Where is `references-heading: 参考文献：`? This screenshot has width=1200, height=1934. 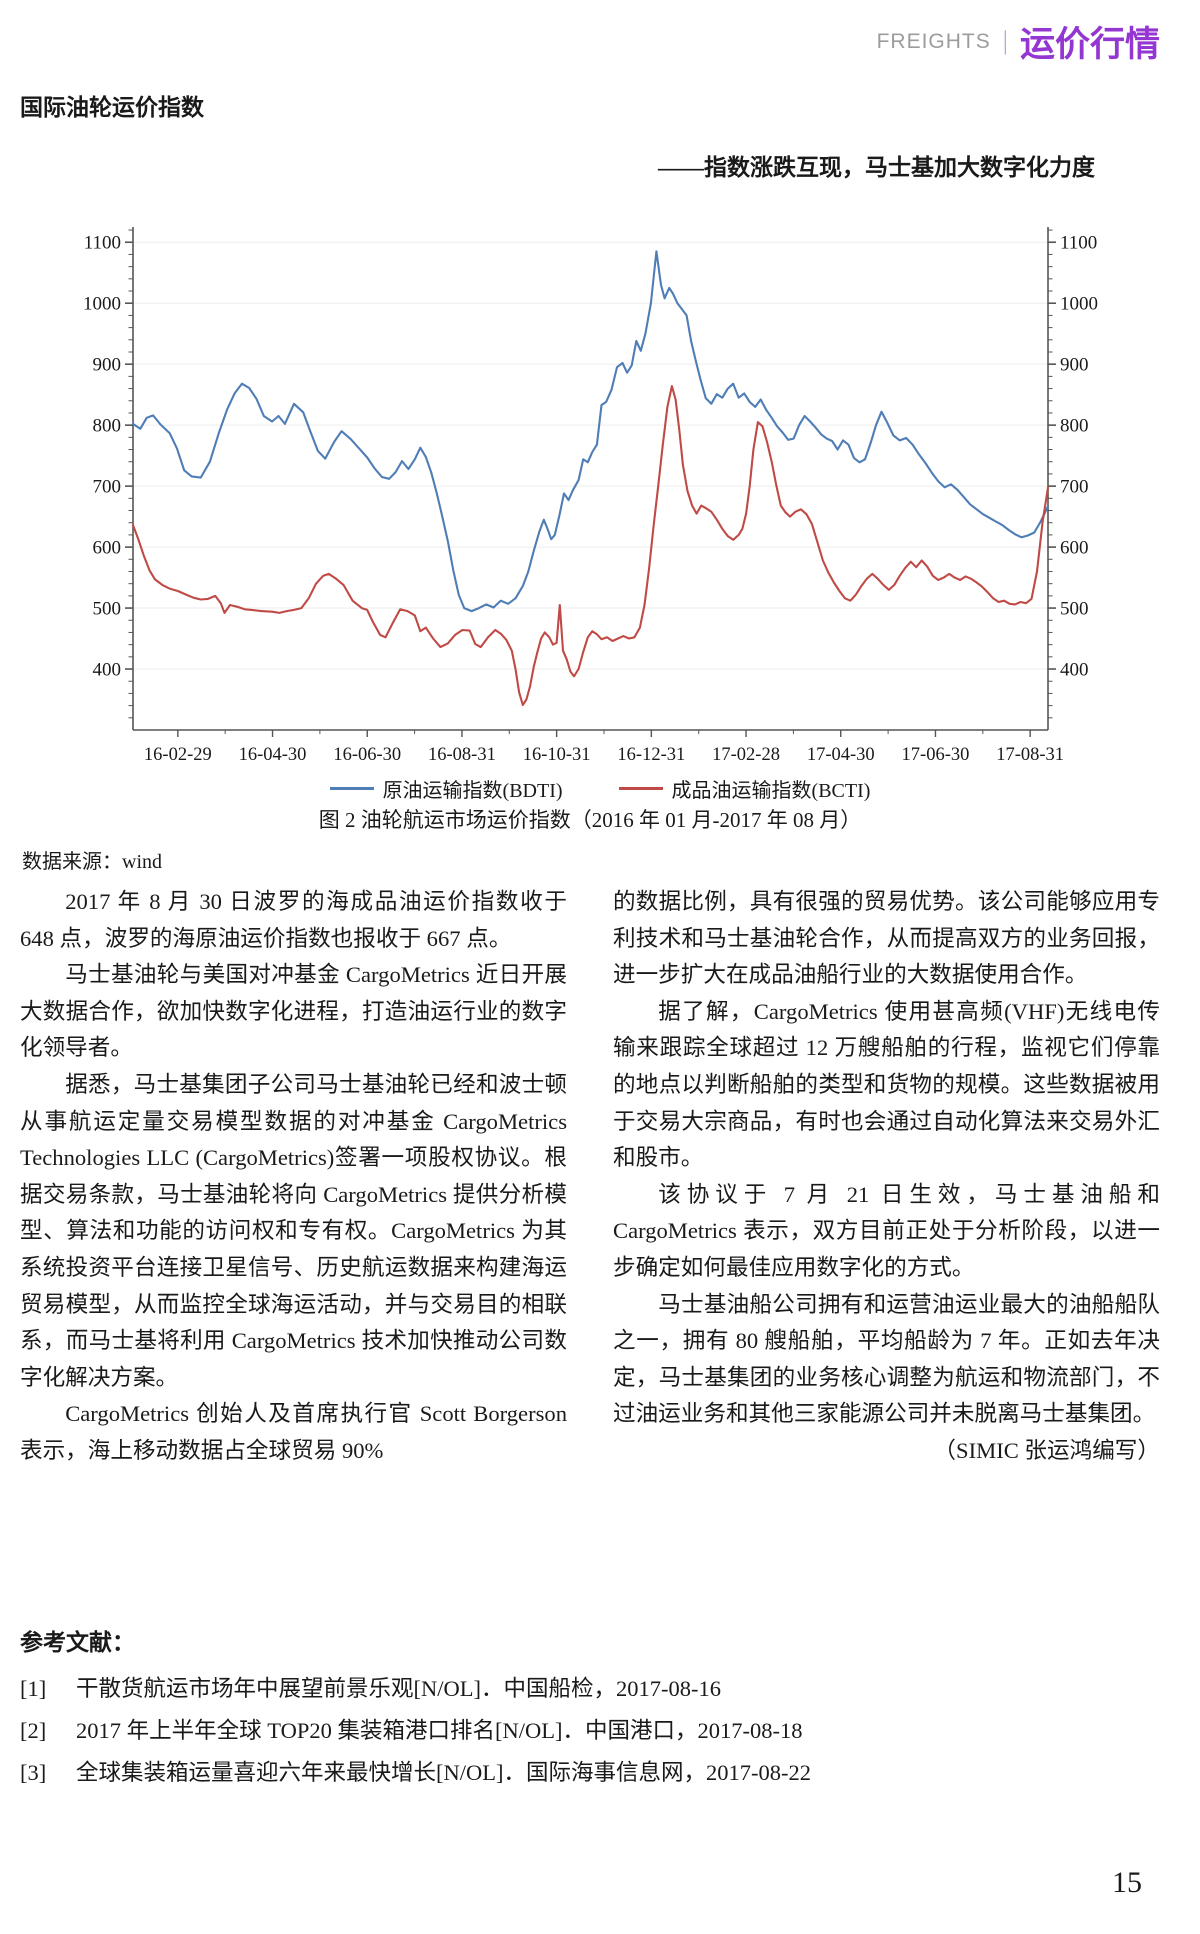 references-heading: 参考文献： is located at coordinates (77, 1642).